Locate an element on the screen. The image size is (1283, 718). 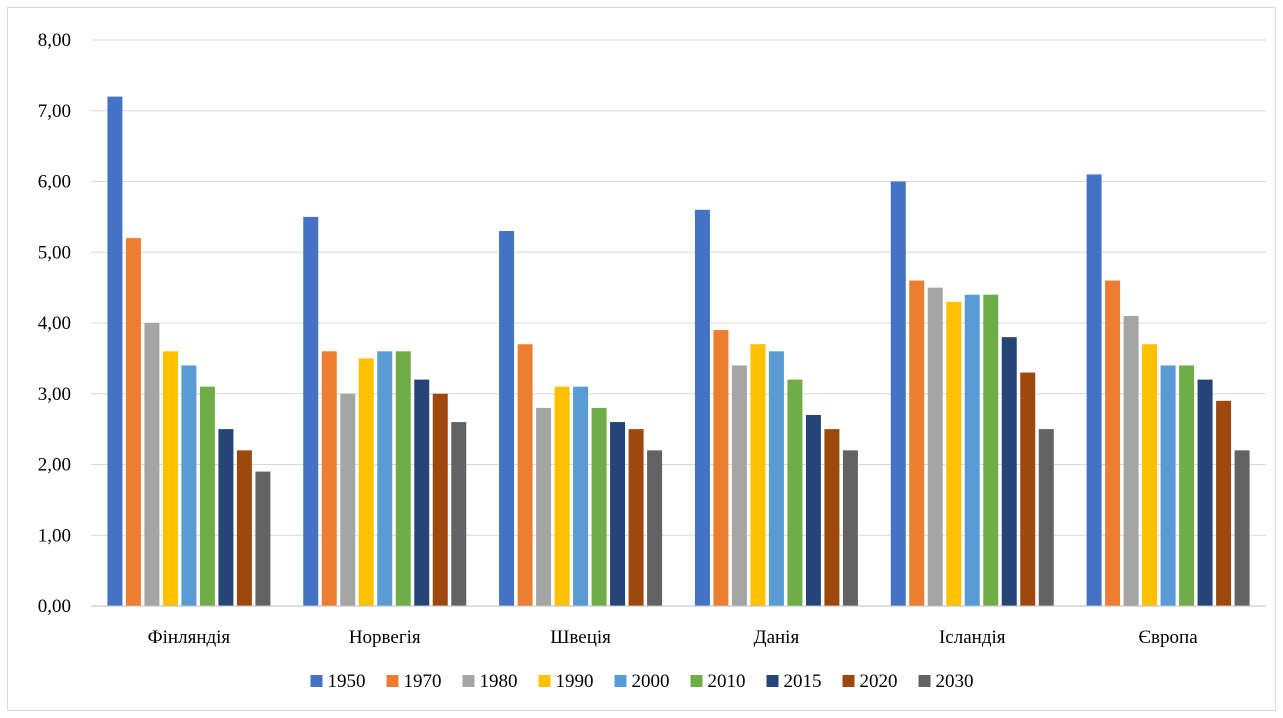
legend-label: 2010 is located at coordinates (727, 681).